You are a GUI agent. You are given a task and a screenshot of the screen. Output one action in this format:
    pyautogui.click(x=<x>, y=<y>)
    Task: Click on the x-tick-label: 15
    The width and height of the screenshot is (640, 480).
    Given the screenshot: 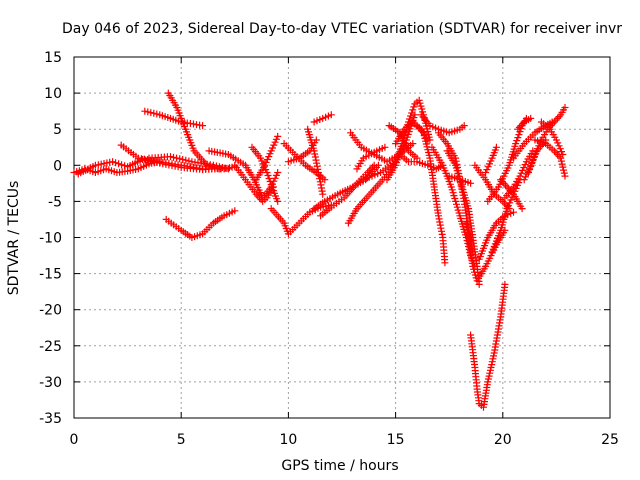 What is the action you would take?
    pyautogui.click(x=396, y=440)
    